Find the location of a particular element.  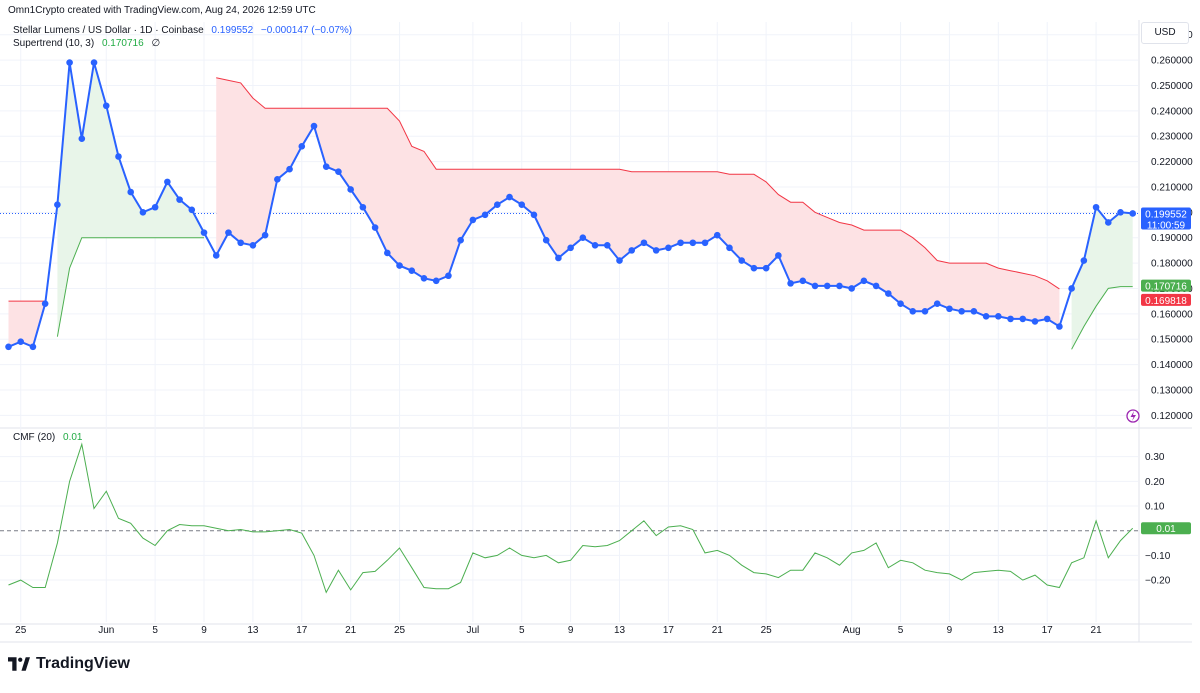

supertrend-up-fill is located at coordinates (131, 199).